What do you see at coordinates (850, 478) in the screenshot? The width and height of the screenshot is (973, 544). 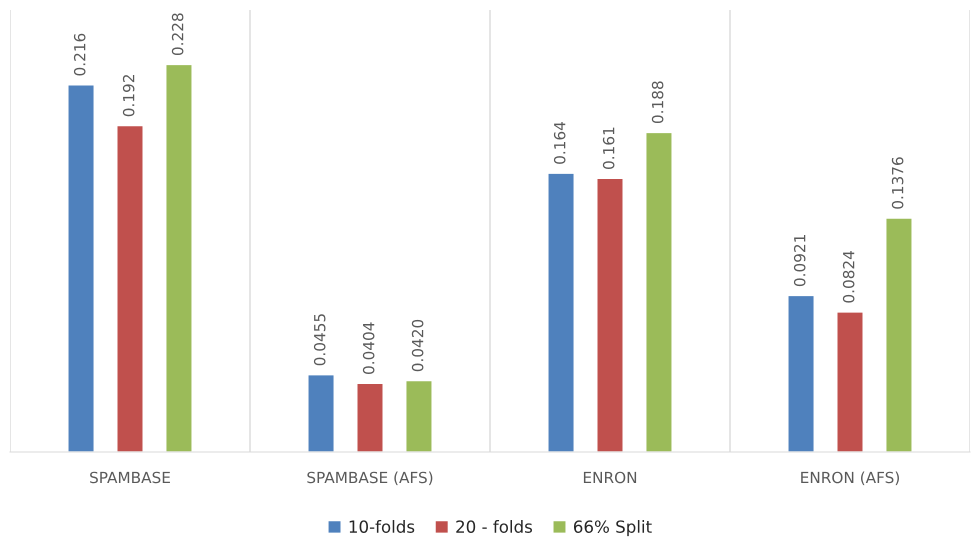 I see `x-tick-label: ENRON (AFS)` at bounding box center [850, 478].